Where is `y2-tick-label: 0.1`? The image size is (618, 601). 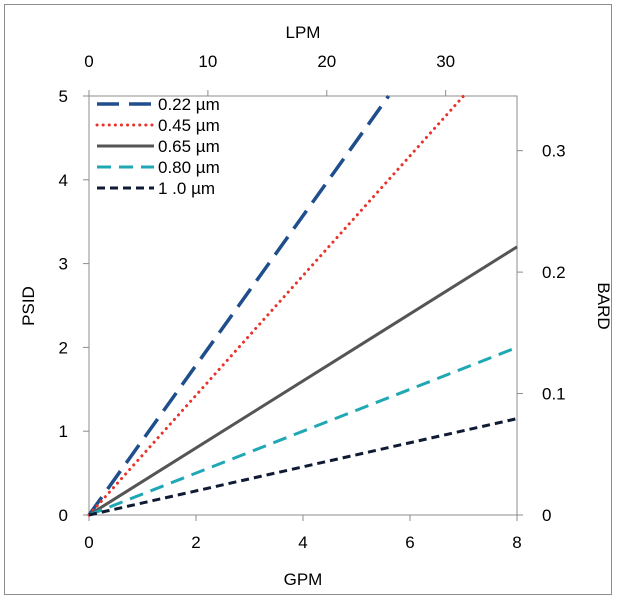
y2-tick-label: 0.1 is located at coordinates (554, 394).